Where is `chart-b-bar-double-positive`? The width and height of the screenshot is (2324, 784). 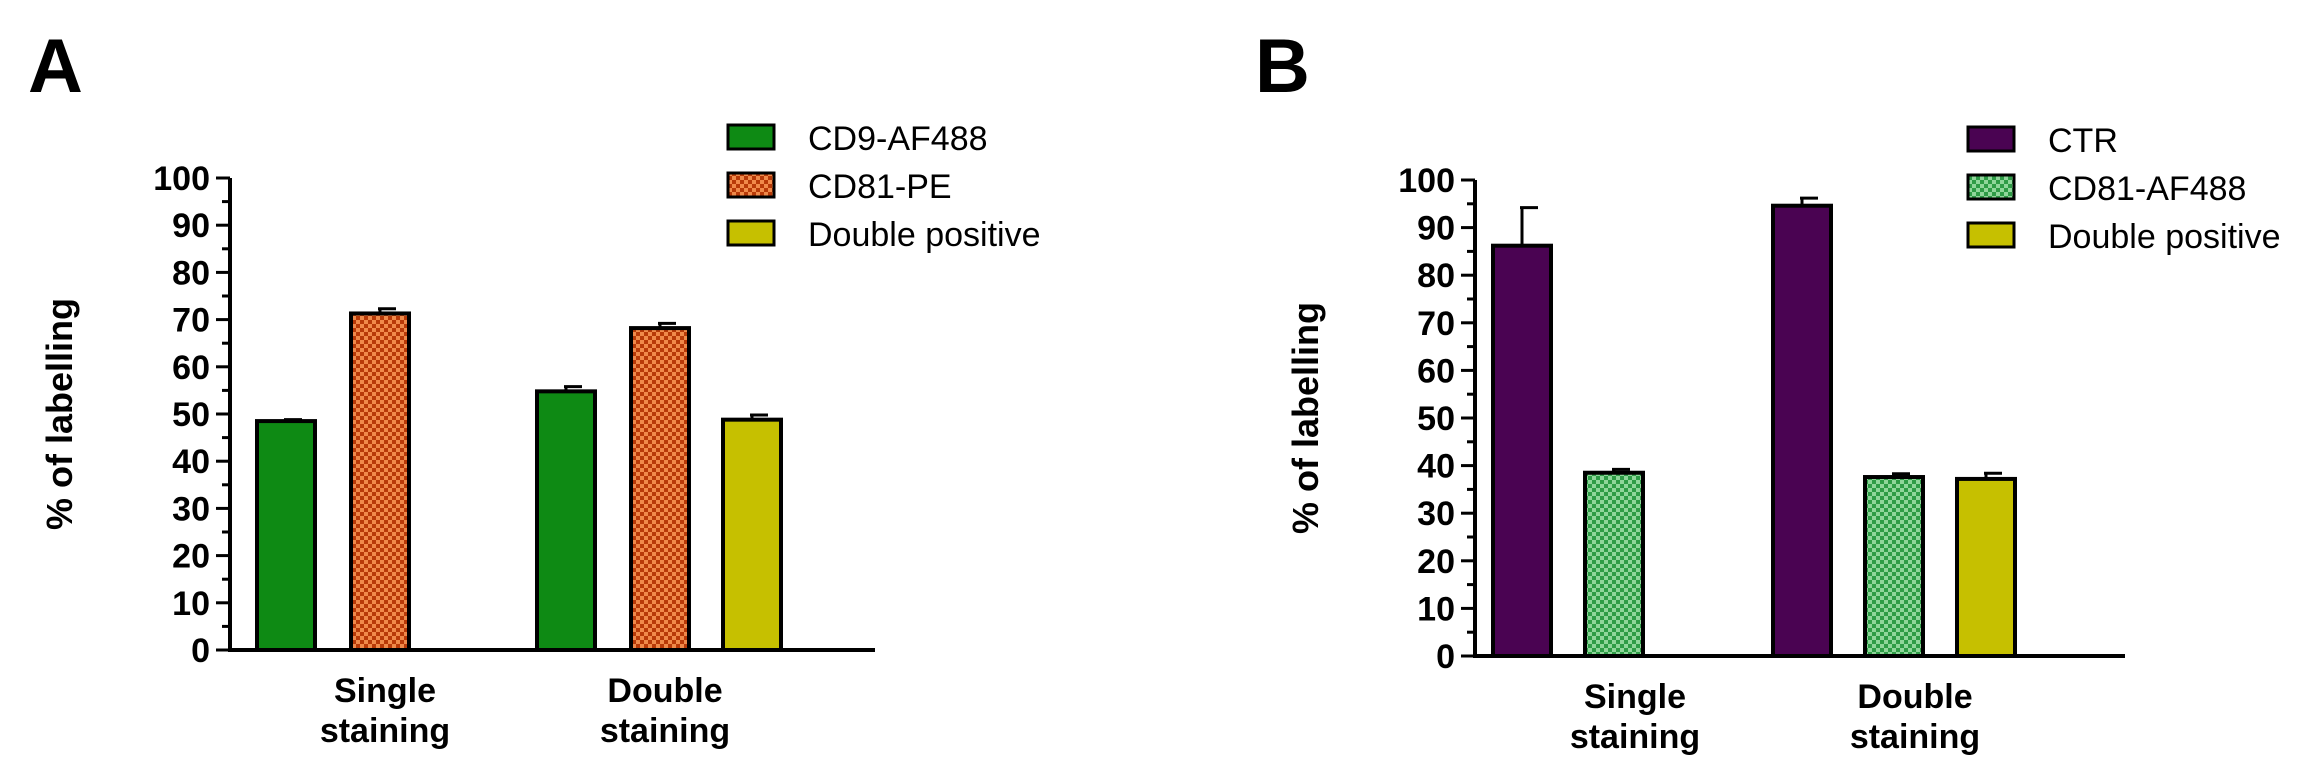
chart-b-bar-double-positive is located at coordinates (1986, 567).